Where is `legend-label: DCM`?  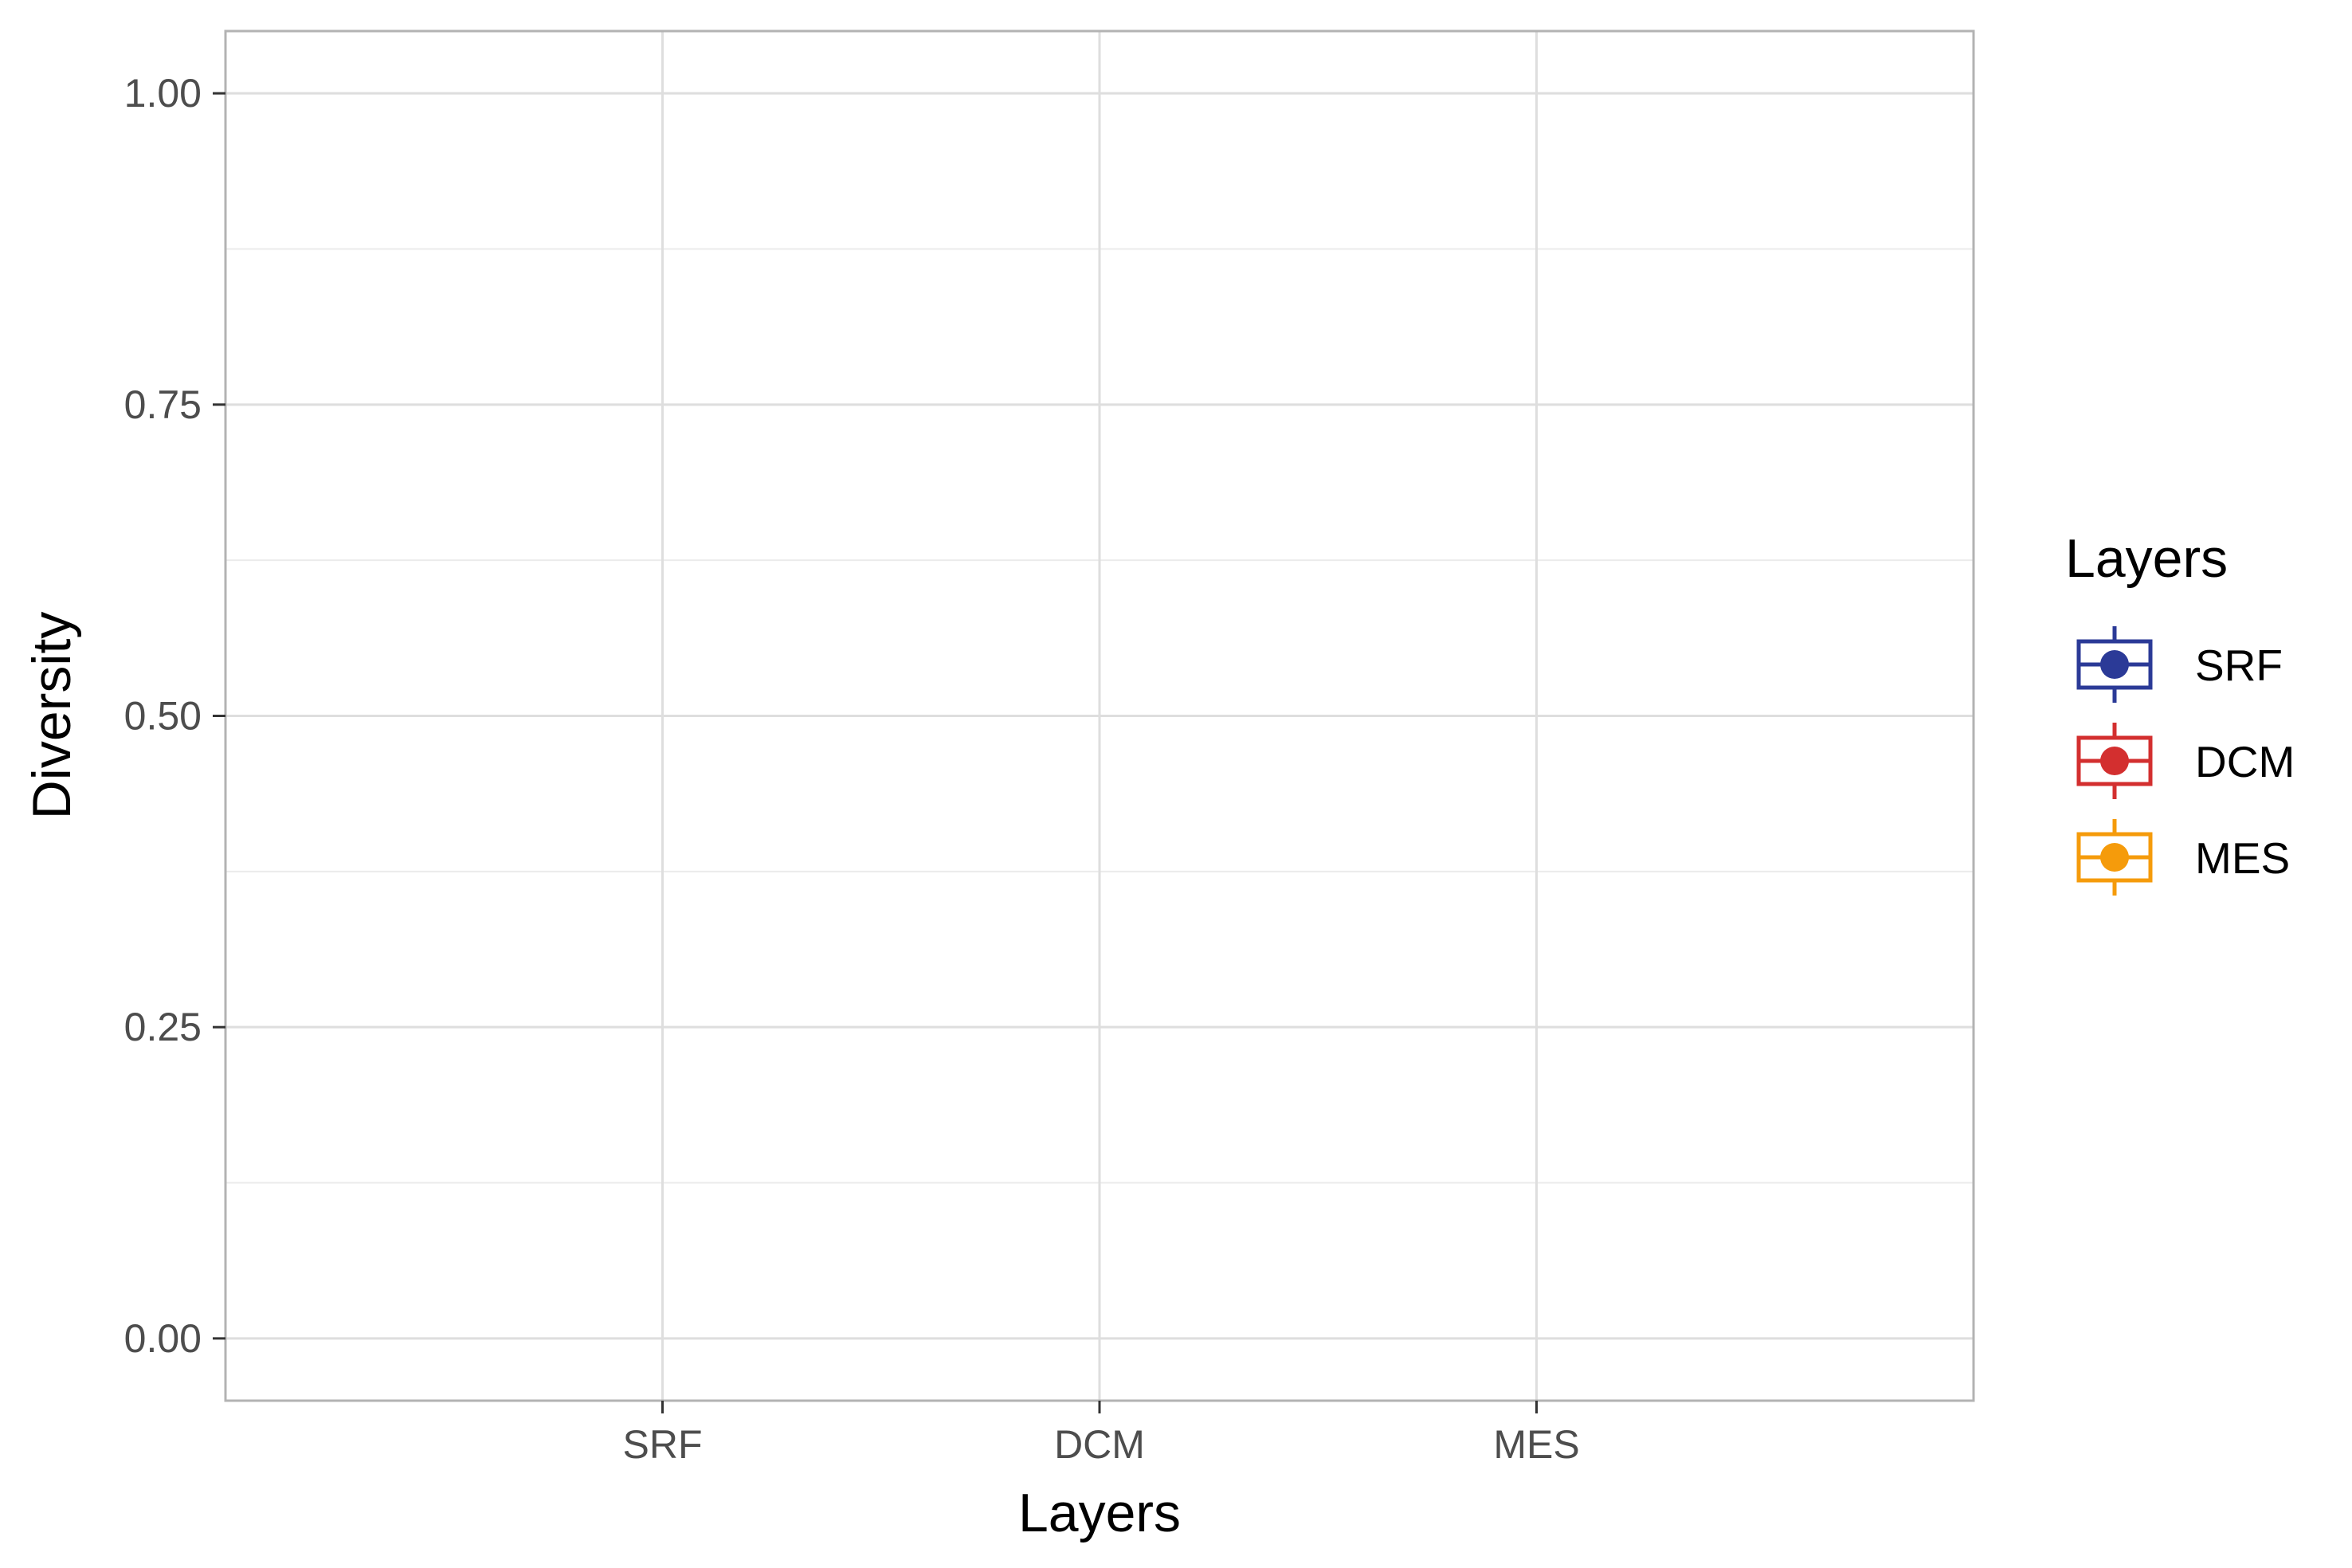
legend-label: DCM is located at coordinates (2245, 761).